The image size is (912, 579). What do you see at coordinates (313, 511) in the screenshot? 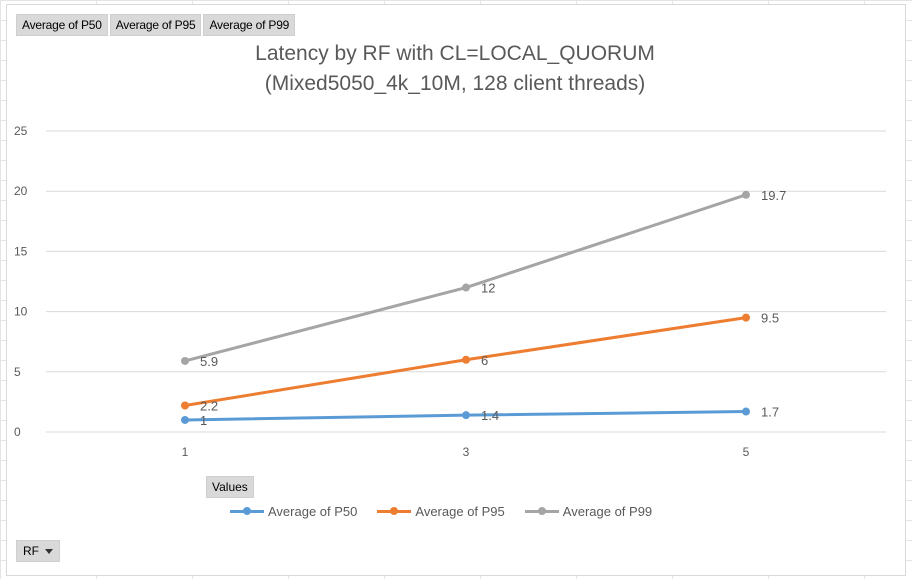
I see `legend-label-p50: Average of P50` at bounding box center [313, 511].